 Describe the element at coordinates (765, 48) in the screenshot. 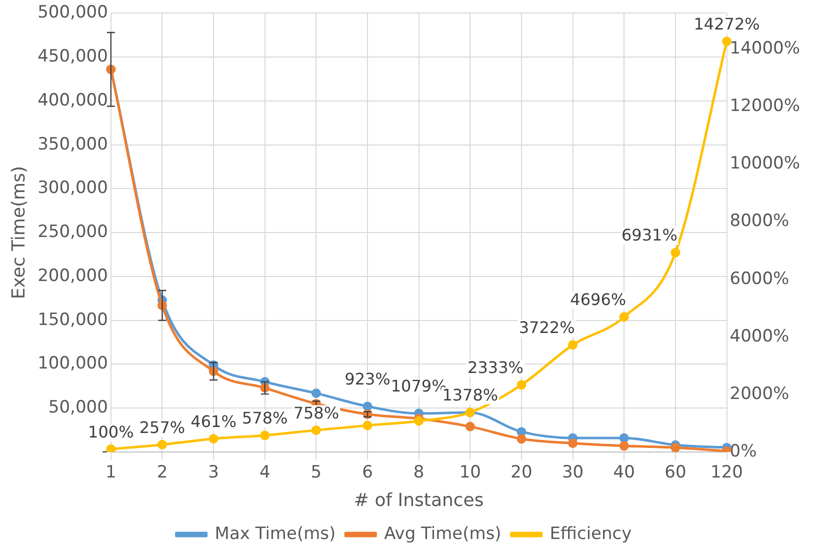

I see `y2-tick-label: 14000%` at that location.